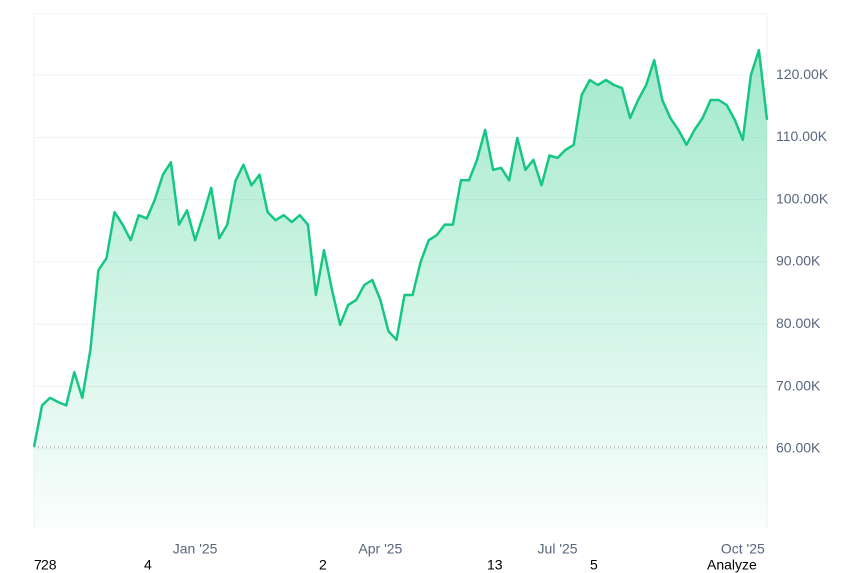 The width and height of the screenshot is (860, 573). What do you see at coordinates (558, 549) in the screenshot?
I see `x-tick-label: Jul '25` at bounding box center [558, 549].